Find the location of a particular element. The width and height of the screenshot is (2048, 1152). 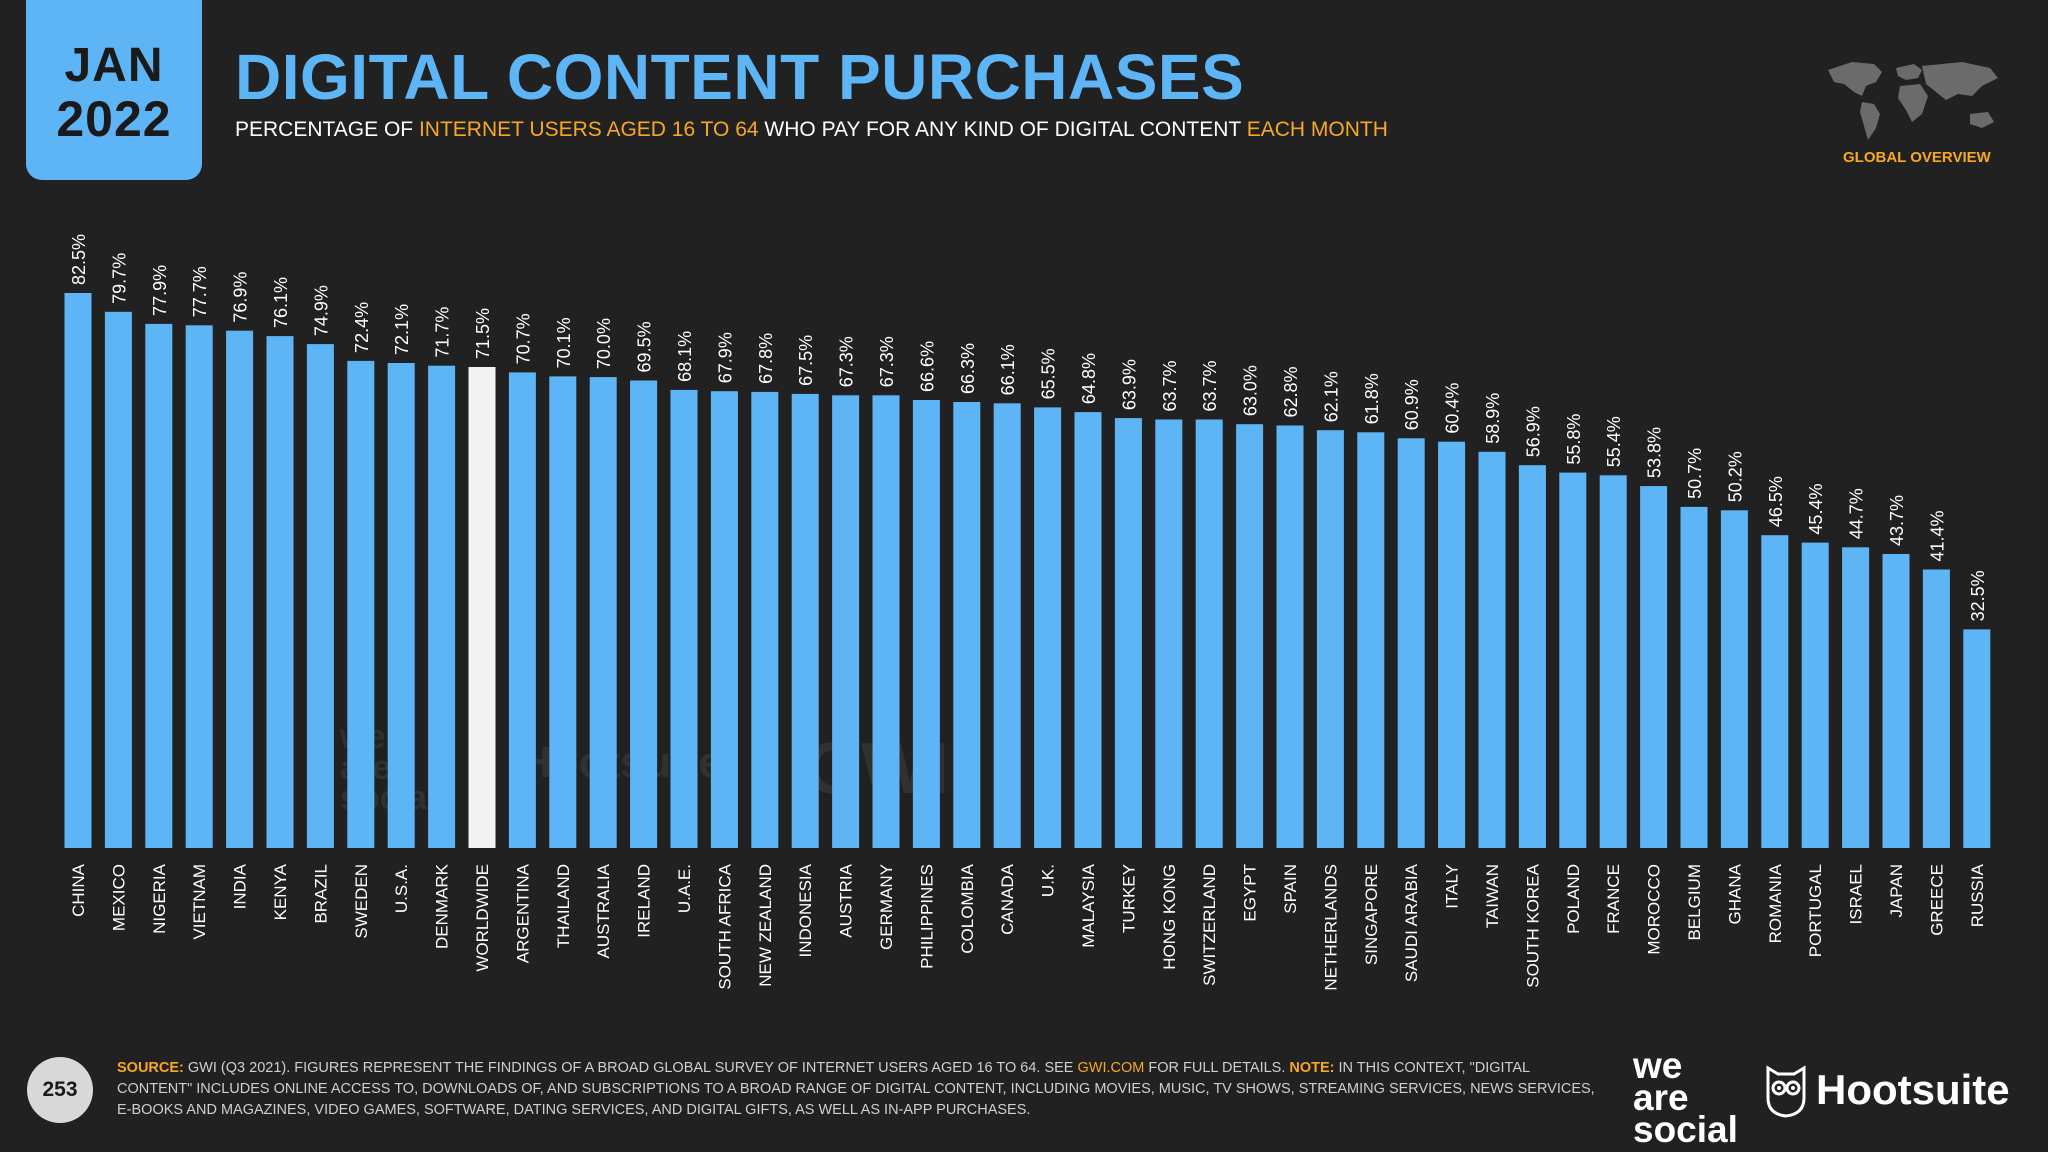

bar-romania is located at coordinates (1775, 691).